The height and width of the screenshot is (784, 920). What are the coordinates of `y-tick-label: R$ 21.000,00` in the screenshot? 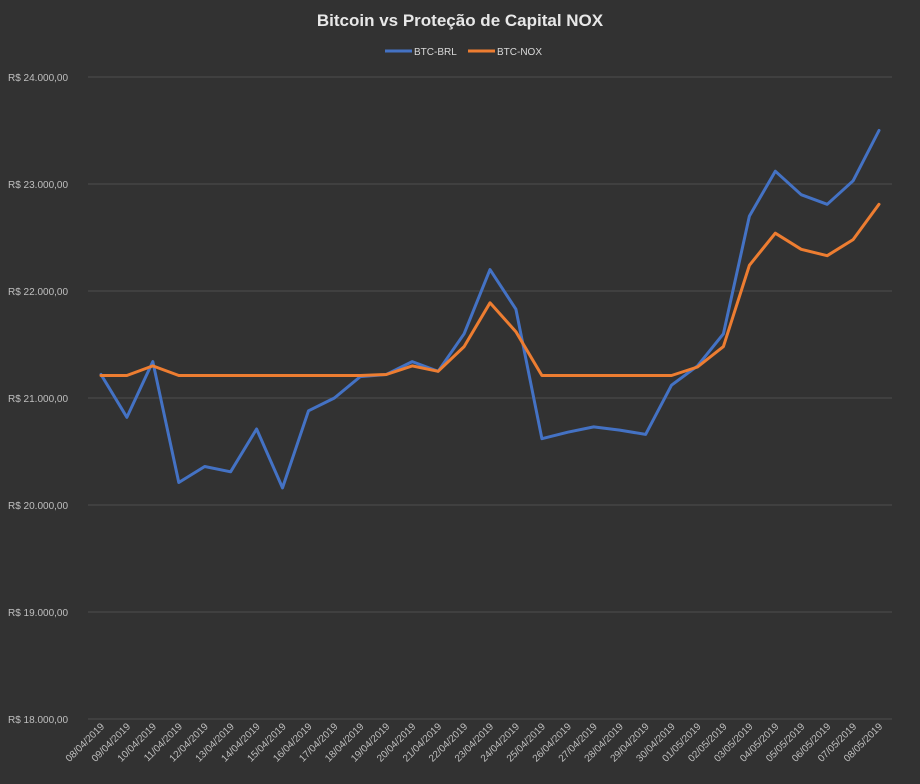 It's located at (38, 399).